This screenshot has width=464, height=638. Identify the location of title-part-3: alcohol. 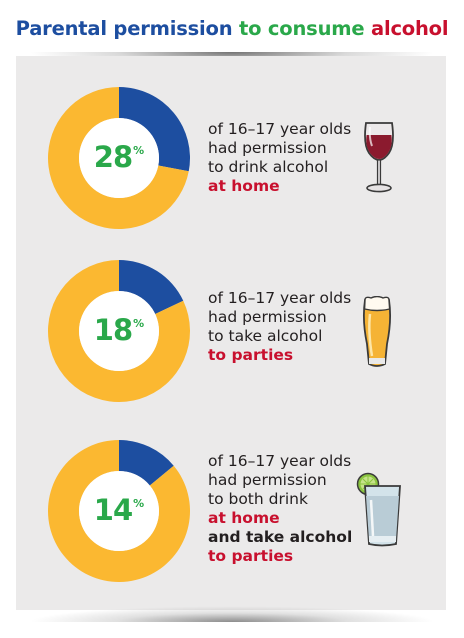
(410, 28).